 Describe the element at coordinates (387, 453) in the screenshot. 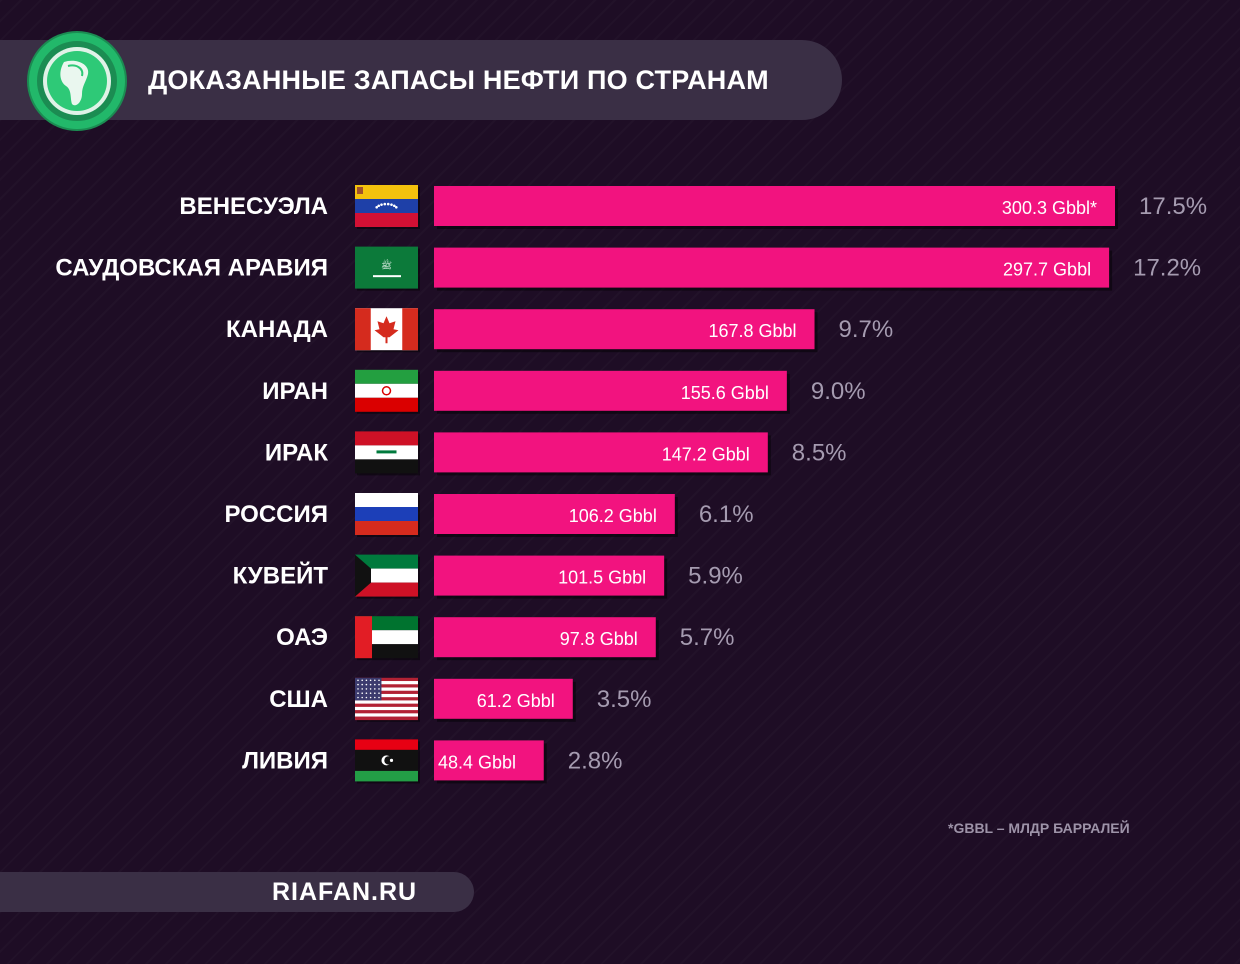

I see `iraq-flag-icon` at that location.